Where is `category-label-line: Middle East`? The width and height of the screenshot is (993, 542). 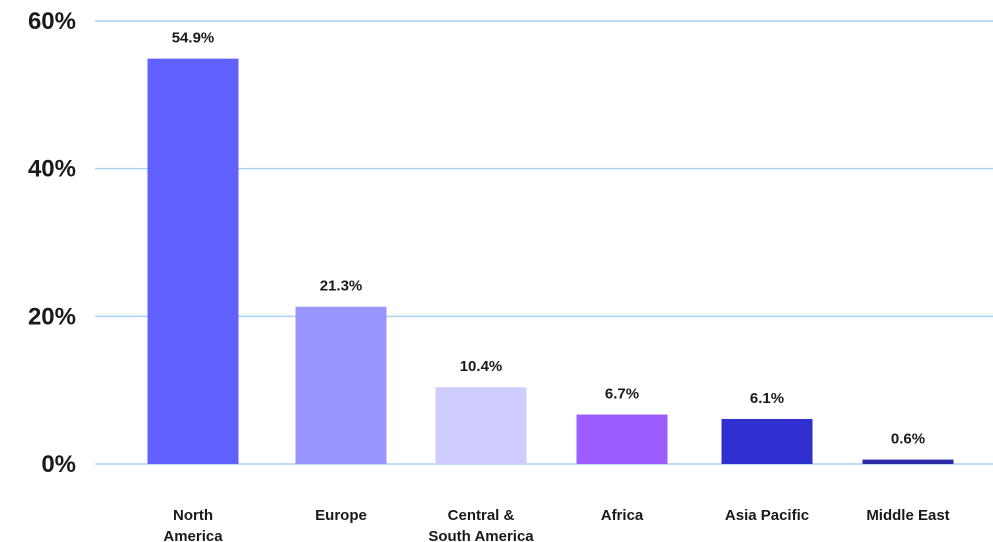
category-label-line: Middle East is located at coordinates (907, 515).